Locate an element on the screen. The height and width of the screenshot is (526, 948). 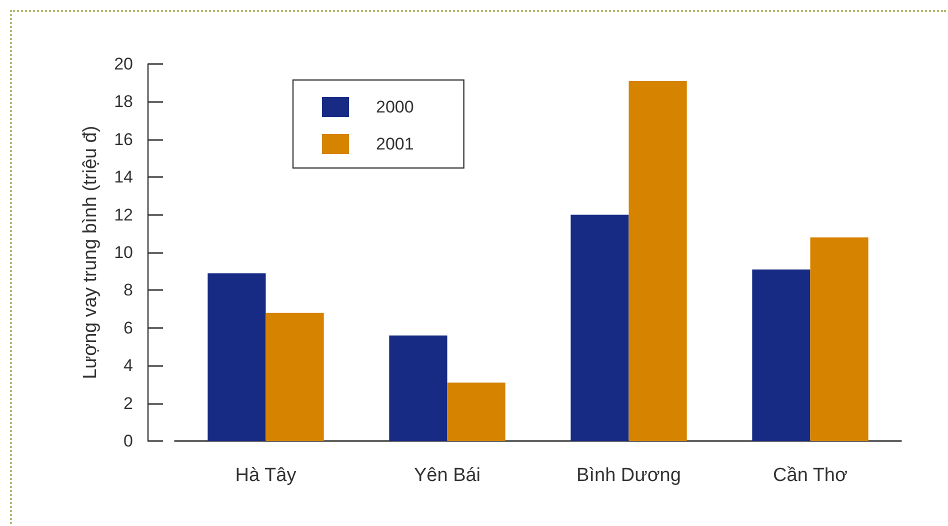
y-axis-title: Lượng vay trung bình (triệu đ) is located at coordinates (90, 253).